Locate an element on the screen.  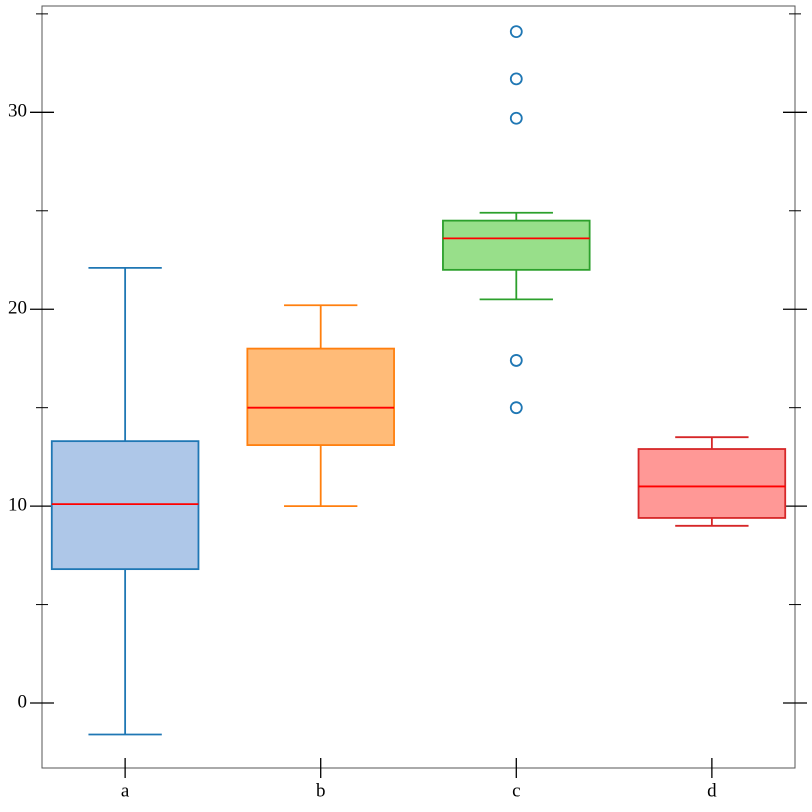
x-tick-label: c is located at coordinates (516, 790).